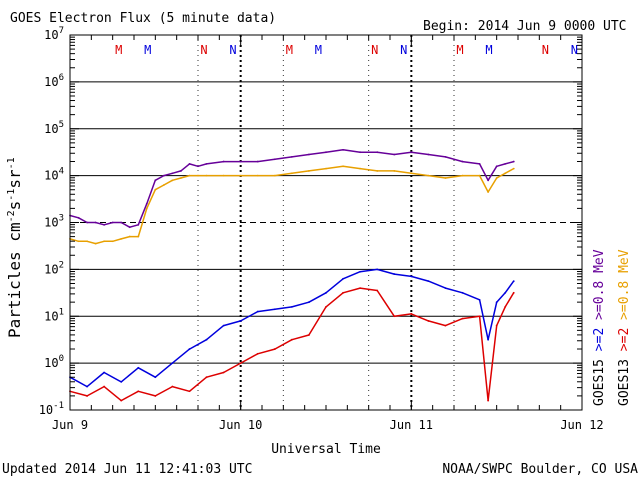 The width and height of the screenshot is (640, 480). I want to click on y-label-exp1: -2, so click(11, 216).